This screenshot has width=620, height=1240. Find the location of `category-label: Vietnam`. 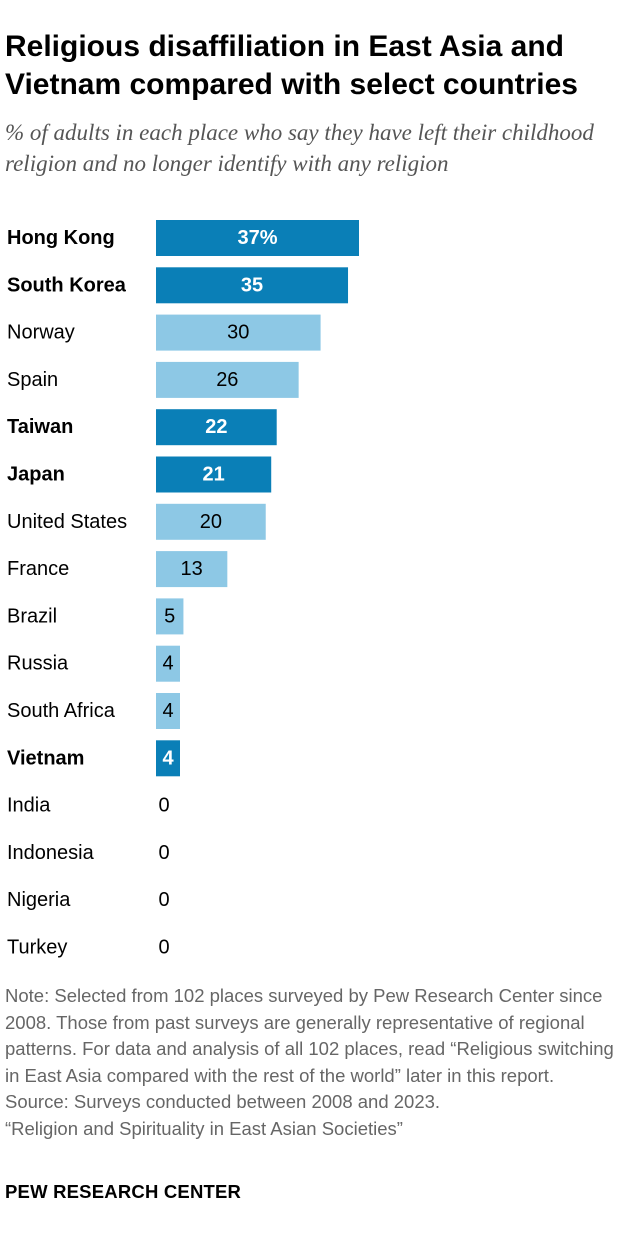

category-label: Vietnam is located at coordinates (45, 758).